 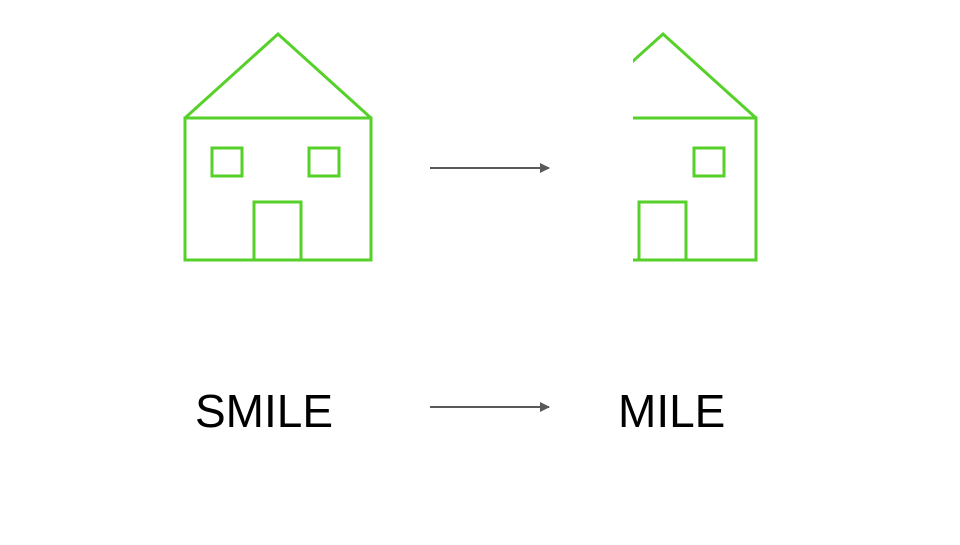 I want to click on house-icon, so click(x=278, y=146).